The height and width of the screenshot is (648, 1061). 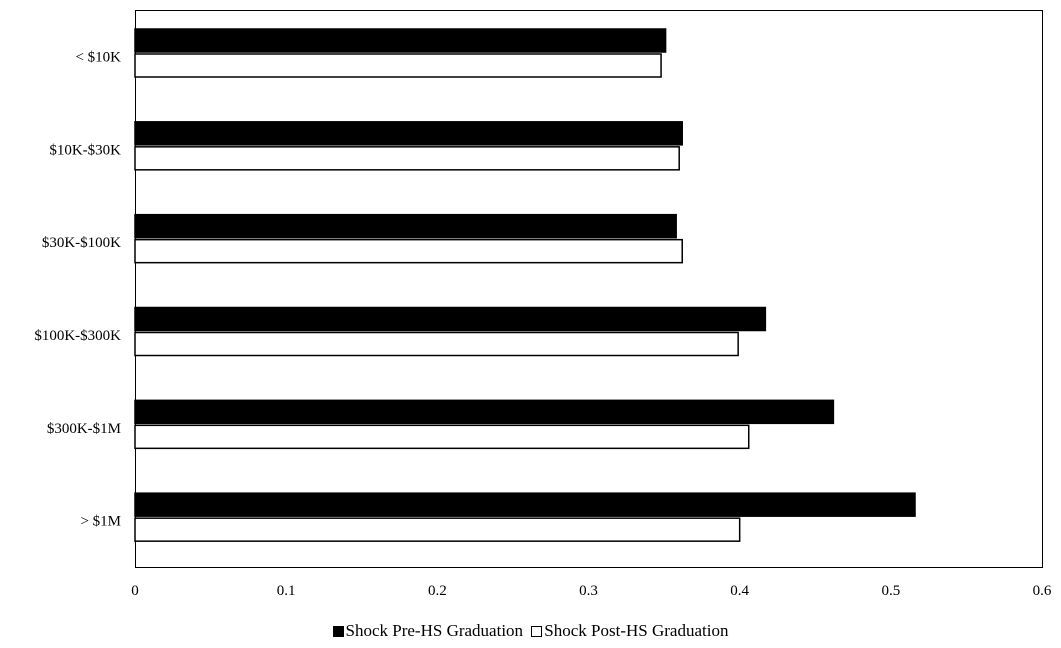 I want to click on x-axis-ticks-group: 0 0.1 0.2 0.3 0.4 0.5 0.6, so click(x=591, y=591).